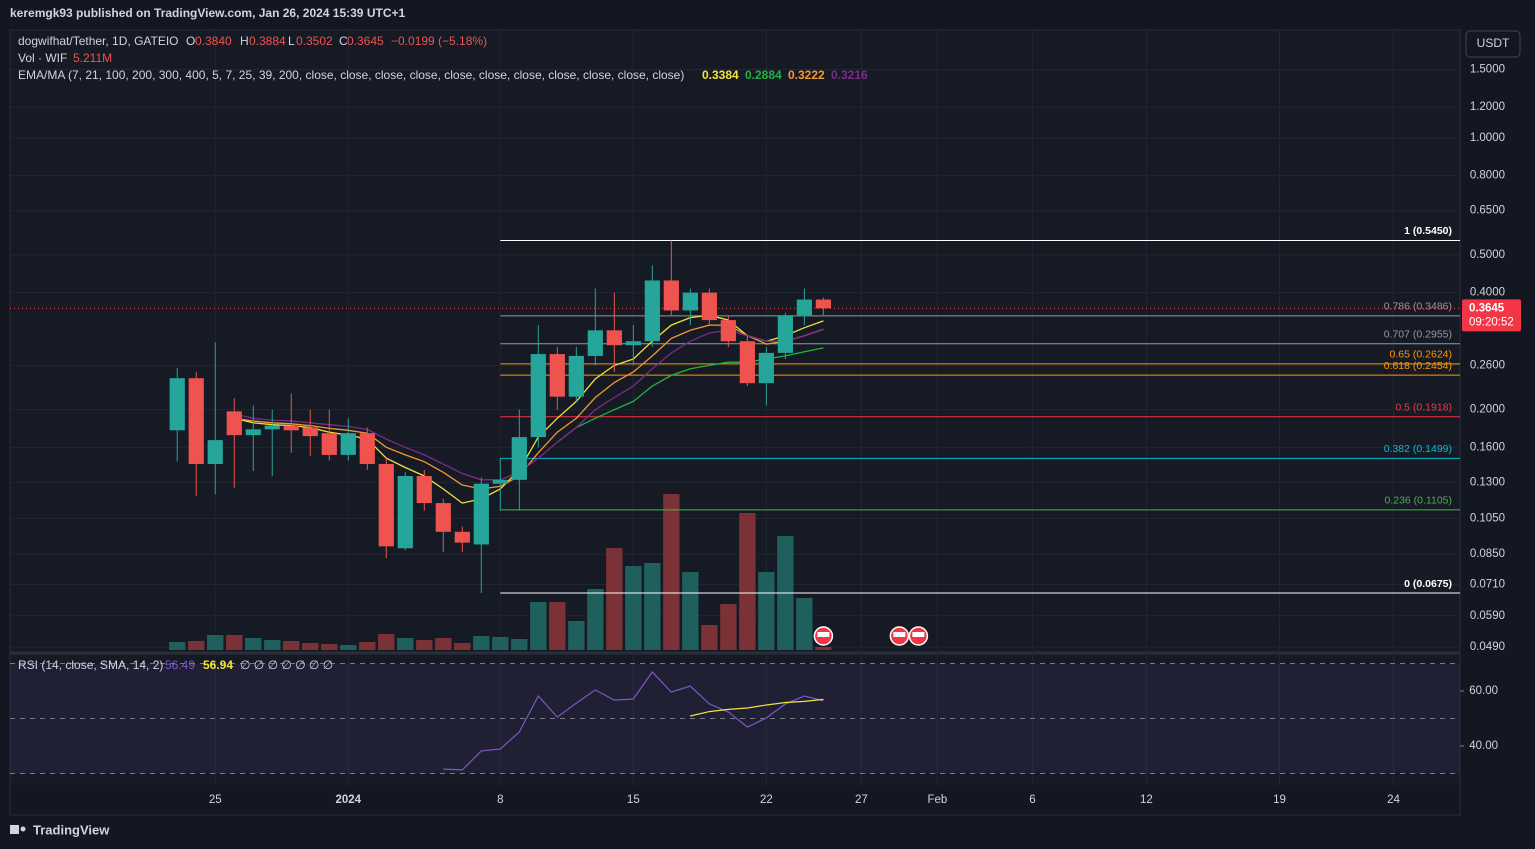 The image size is (1535, 849). What do you see at coordinates (1421, 355) in the screenshot?
I see `fib-label: 0.65 (0.2624)` at bounding box center [1421, 355].